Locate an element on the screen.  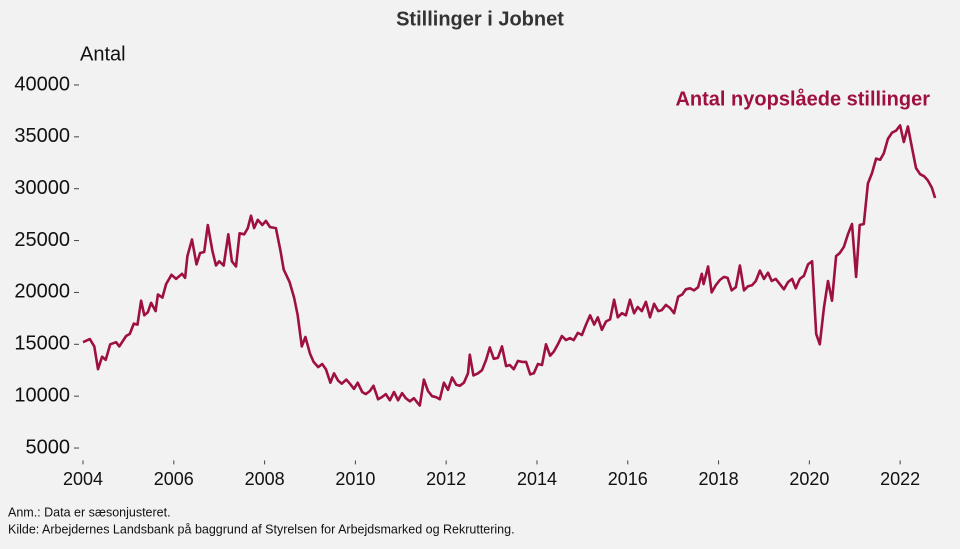
note: Anm.: Data er sæsonjusteret. is located at coordinates (89, 512).